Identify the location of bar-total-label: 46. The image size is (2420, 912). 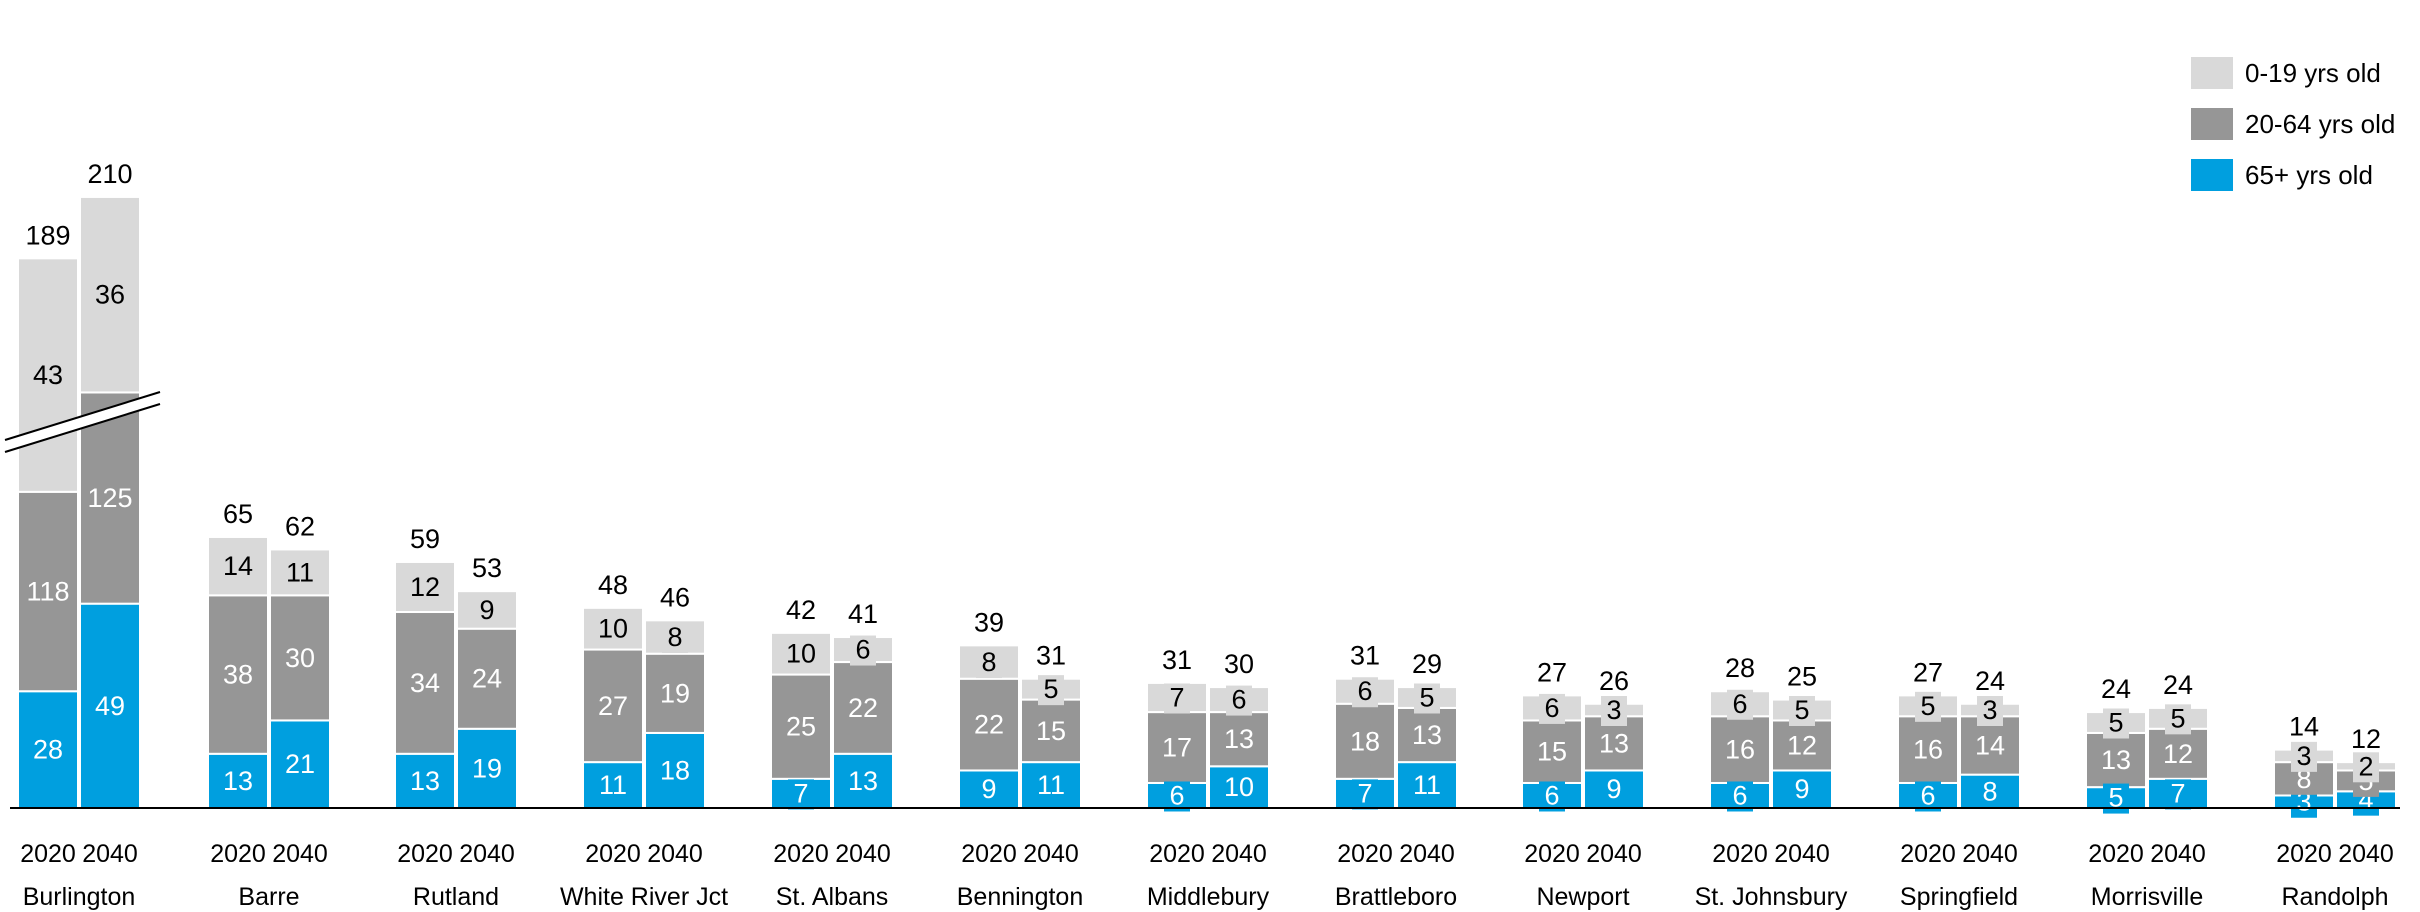
(675, 597).